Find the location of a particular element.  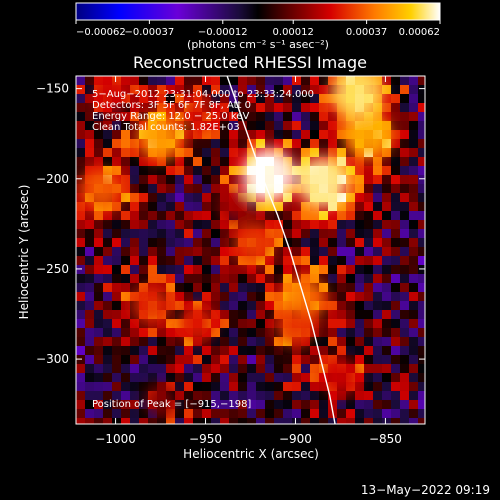

annotation-date-range: 5−Aug−2012 23:31:04.000 to 23:33:24.000 is located at coordinates (203, 94).